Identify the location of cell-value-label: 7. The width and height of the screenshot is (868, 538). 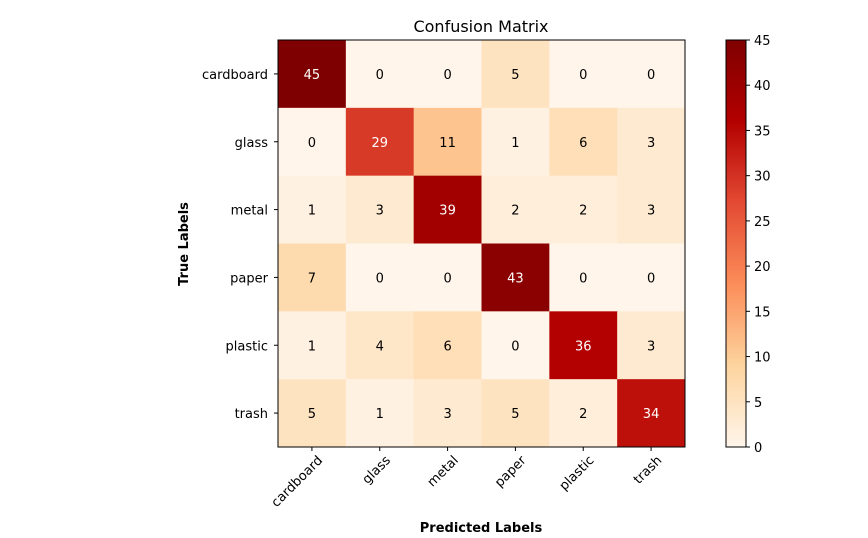
(312, 278).